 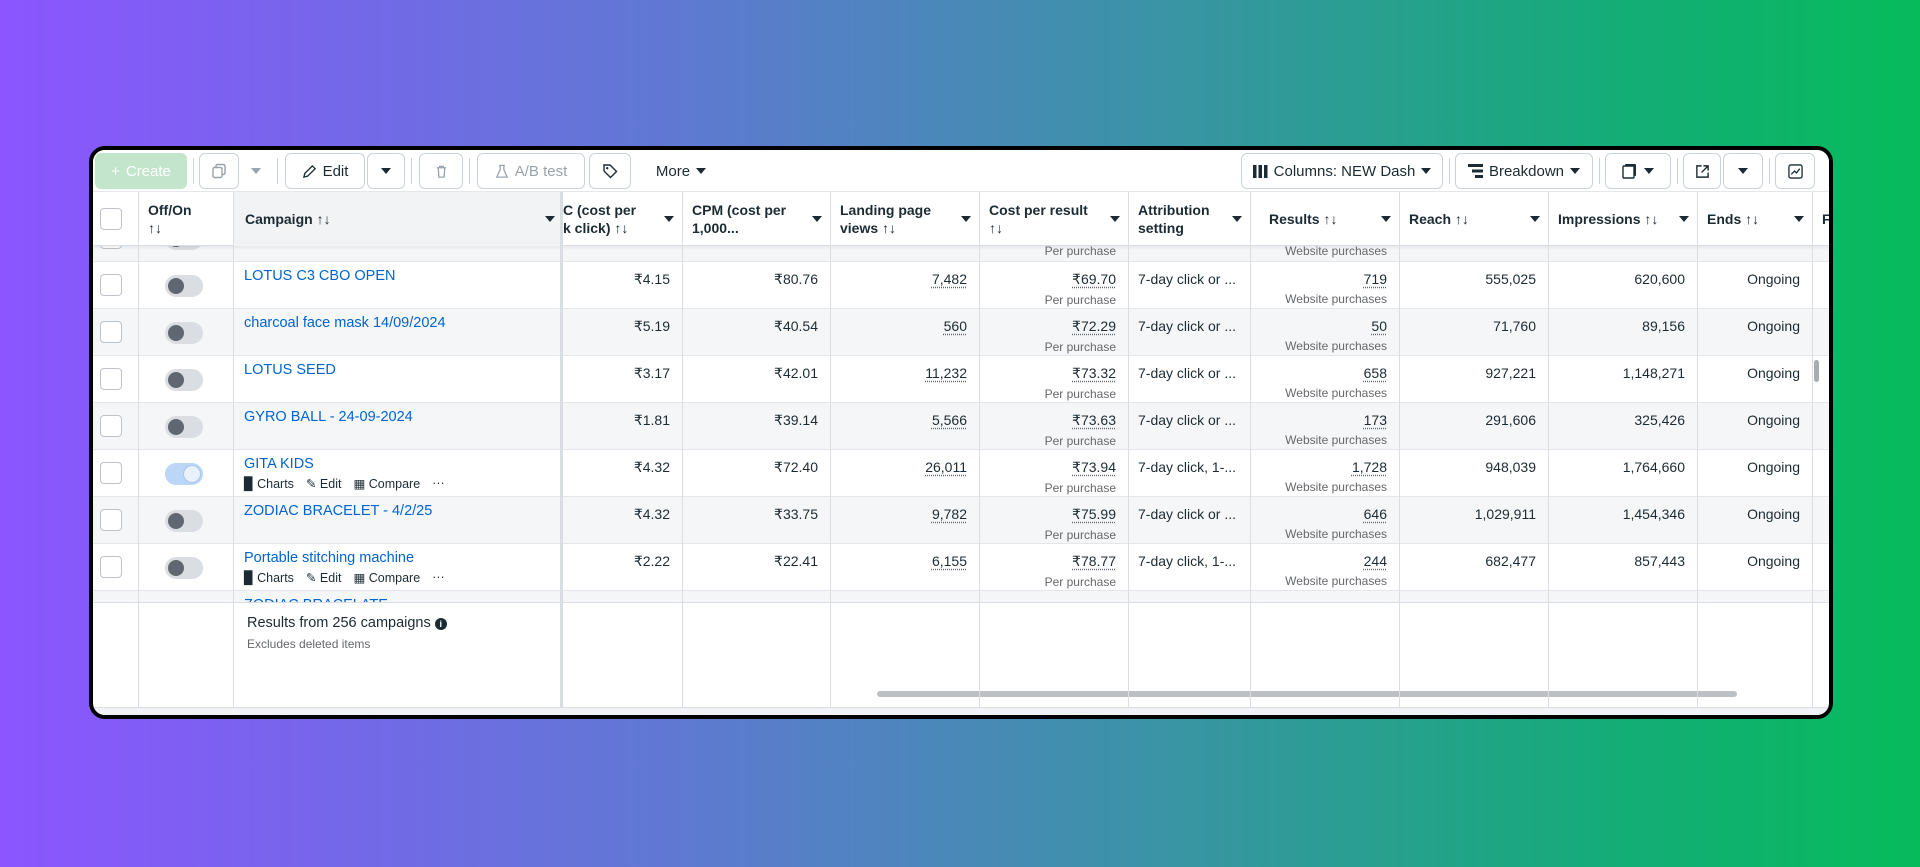 What do you see at coordinates (501, 171) in the screenshot?
I see `flask-icon` at bounding box center [501, 171].